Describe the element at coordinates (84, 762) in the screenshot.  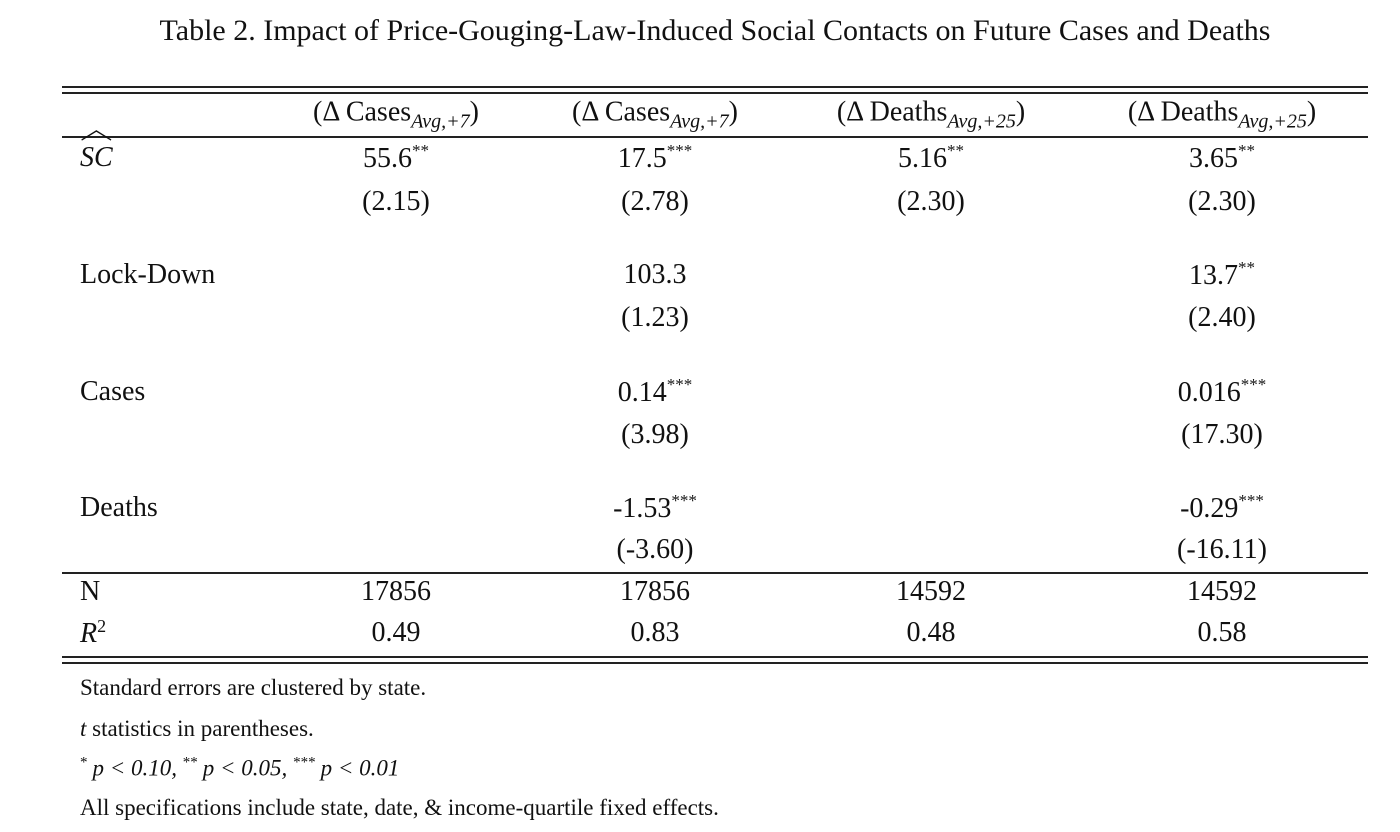
I see `note-stars: *` at that location.